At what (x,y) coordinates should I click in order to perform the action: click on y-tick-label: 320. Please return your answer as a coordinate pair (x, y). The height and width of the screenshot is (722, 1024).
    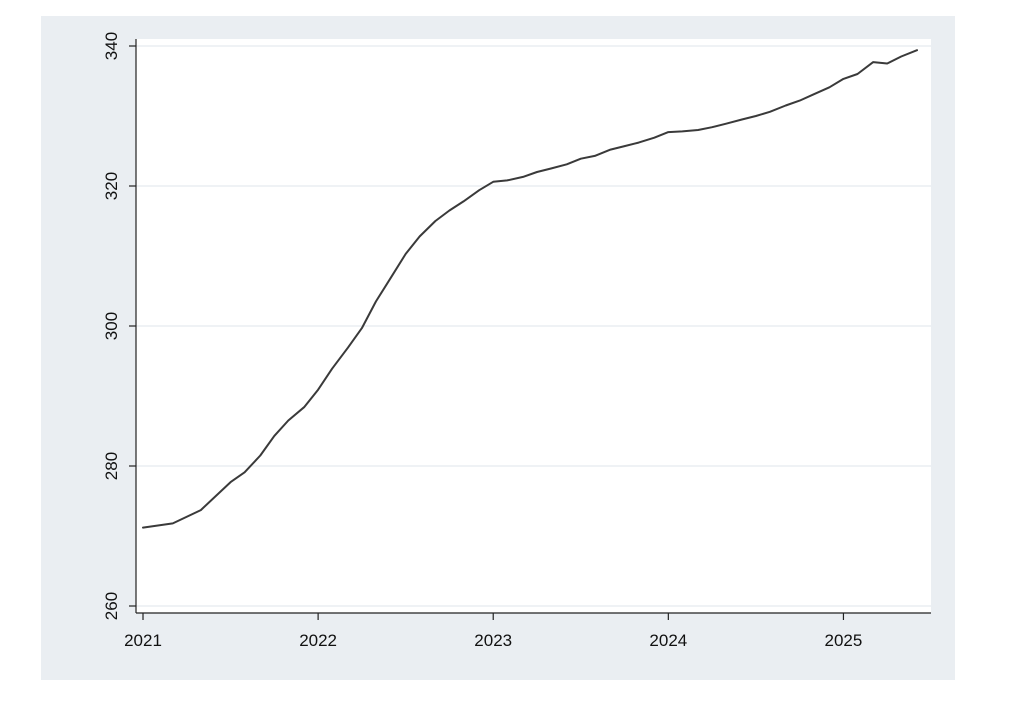
    Looking at the image, I should click on (111, 186).